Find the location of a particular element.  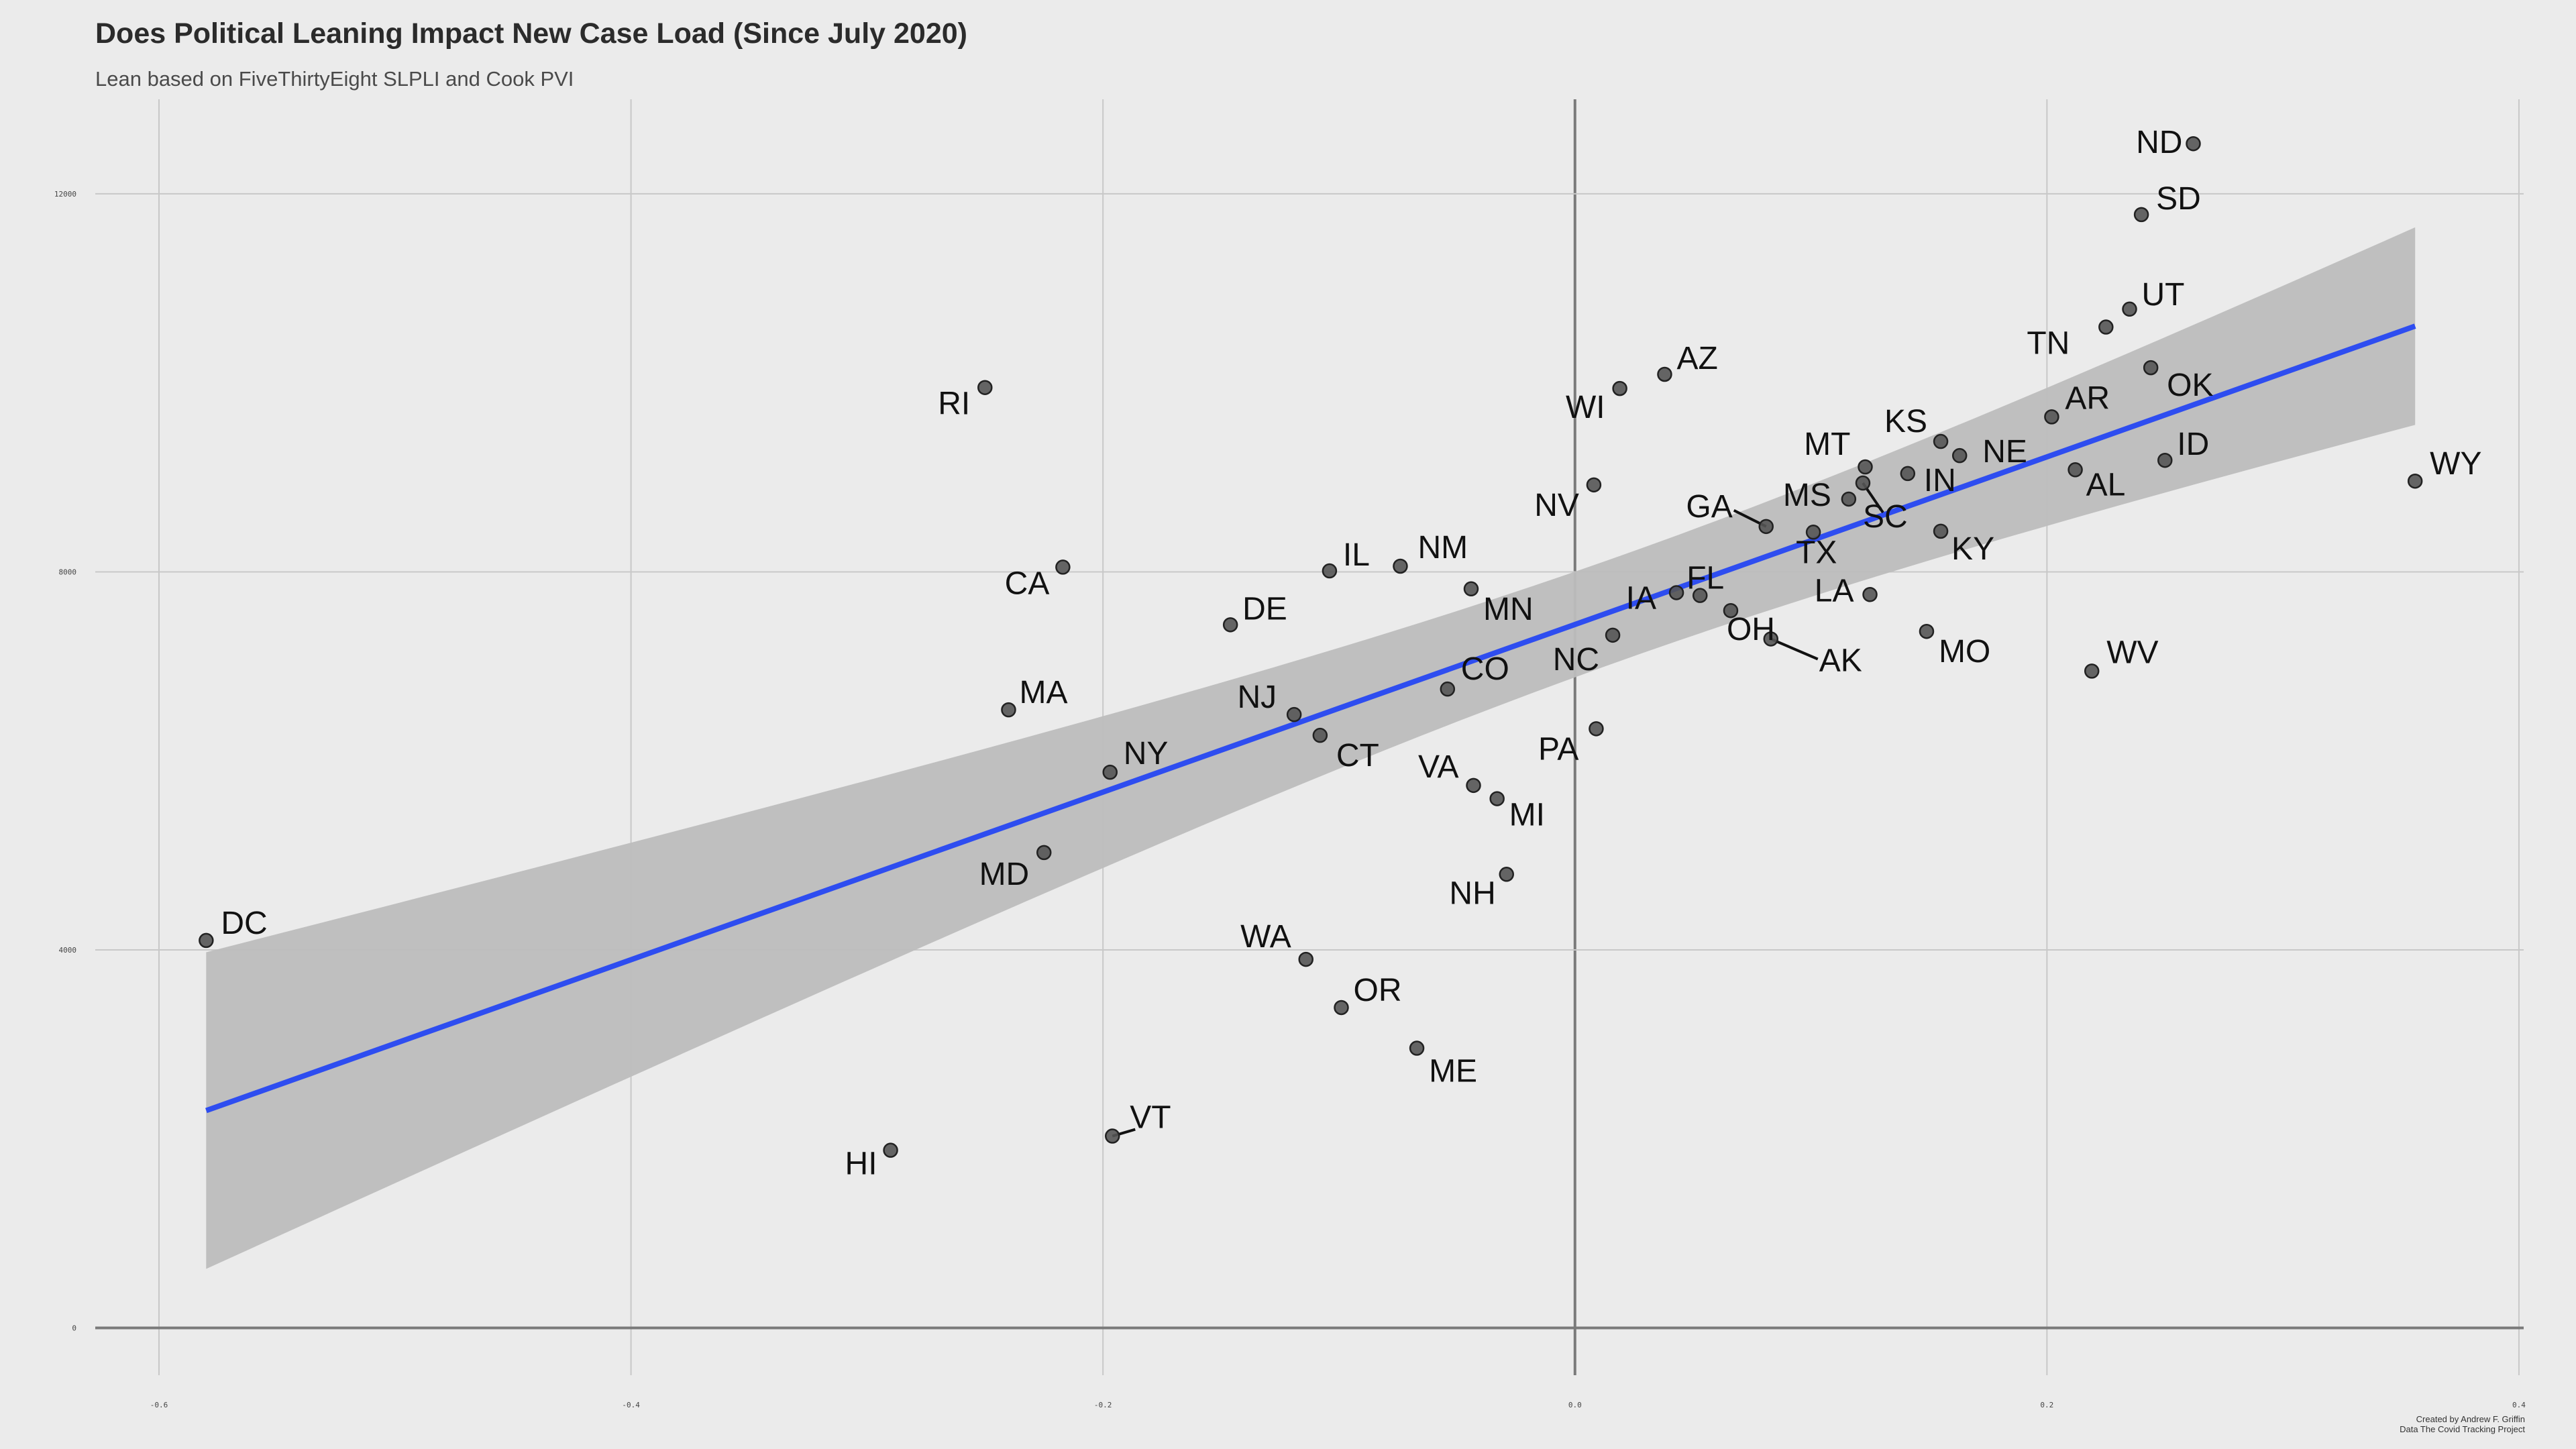

state-label-mo: MO is located at coordinates (1964, 651).